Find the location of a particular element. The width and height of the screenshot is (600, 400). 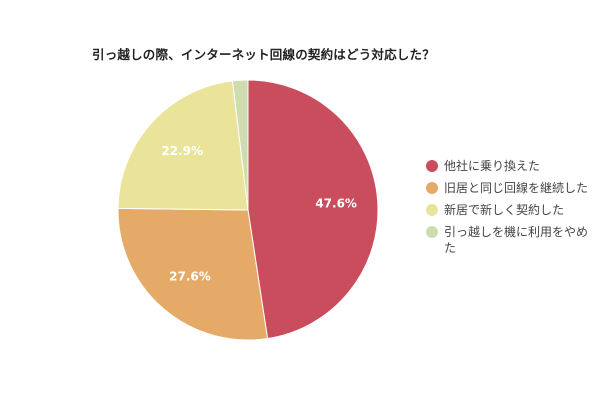

slice-label: 27.6% is located at coordinates (190, 277).